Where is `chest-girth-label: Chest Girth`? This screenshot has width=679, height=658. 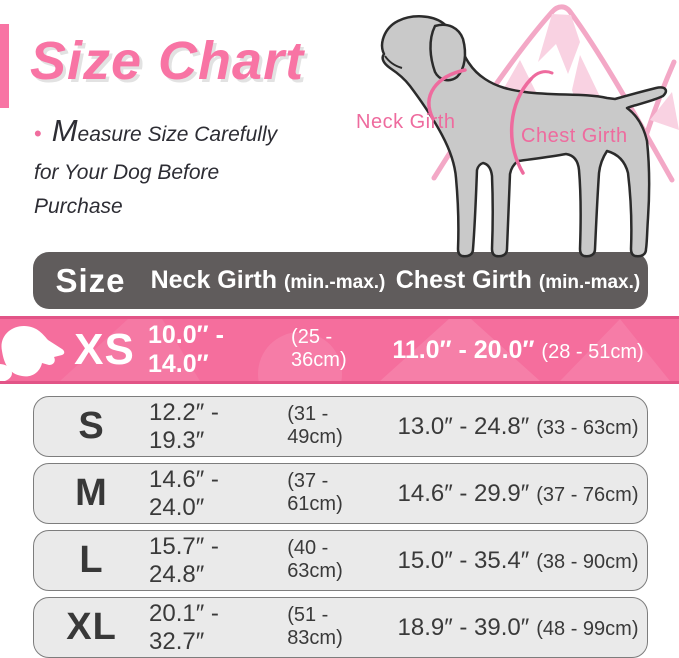
chest-girth-label: Chest Girth is located at coordinates (574, 136).